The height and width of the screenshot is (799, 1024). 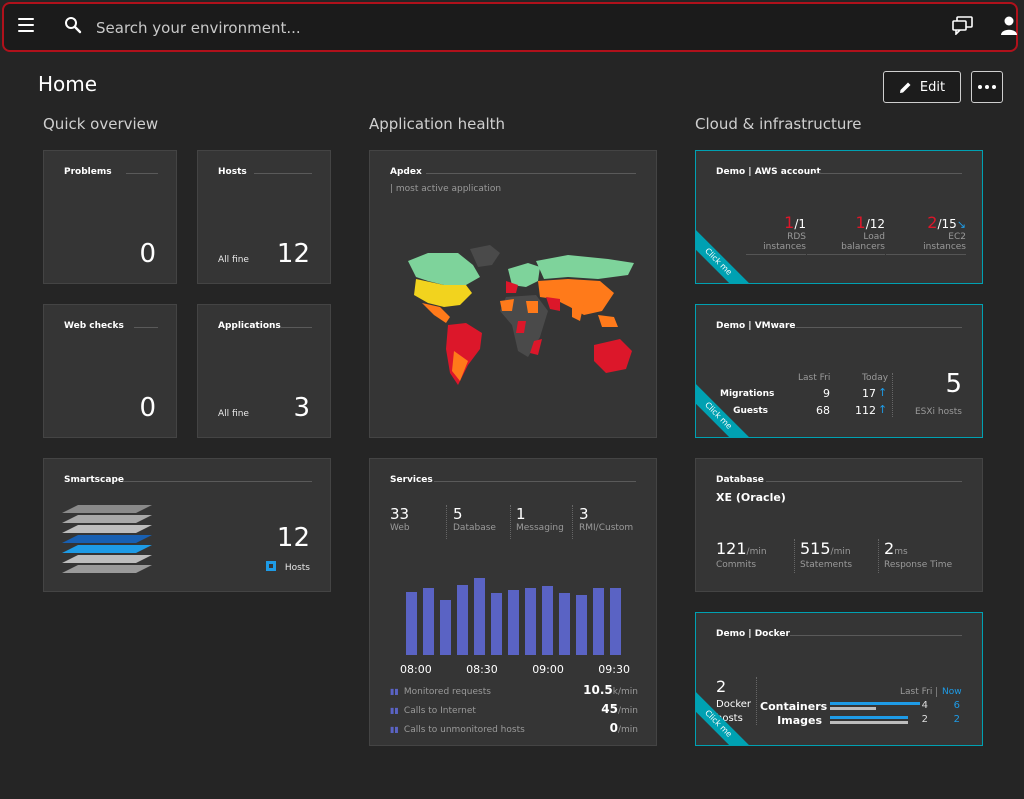 What do you see at coordinates (751, 497) in the screenshot?
I see `database-name: XE (Oracle)` at bounding box center [751, 497].